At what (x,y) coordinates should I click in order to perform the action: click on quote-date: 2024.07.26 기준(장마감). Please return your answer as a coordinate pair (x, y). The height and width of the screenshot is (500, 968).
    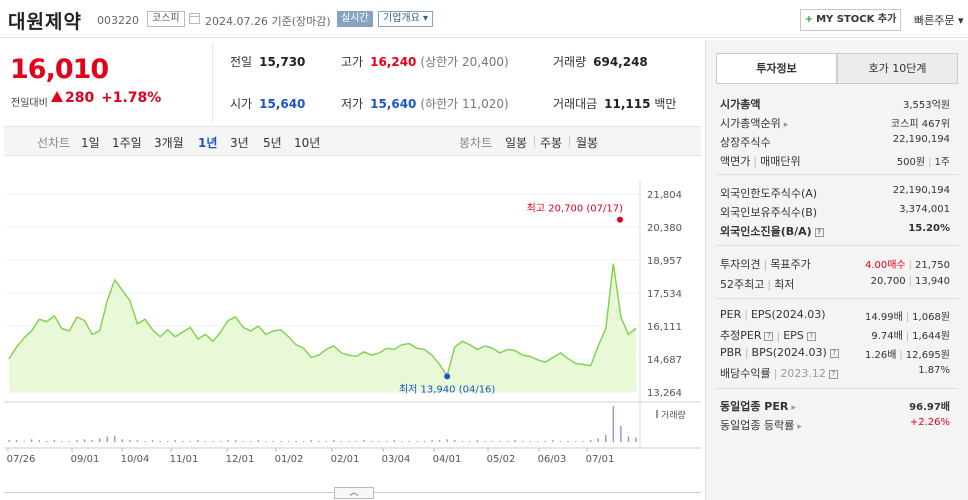
    Looking at the image, I should click on (268, 21).